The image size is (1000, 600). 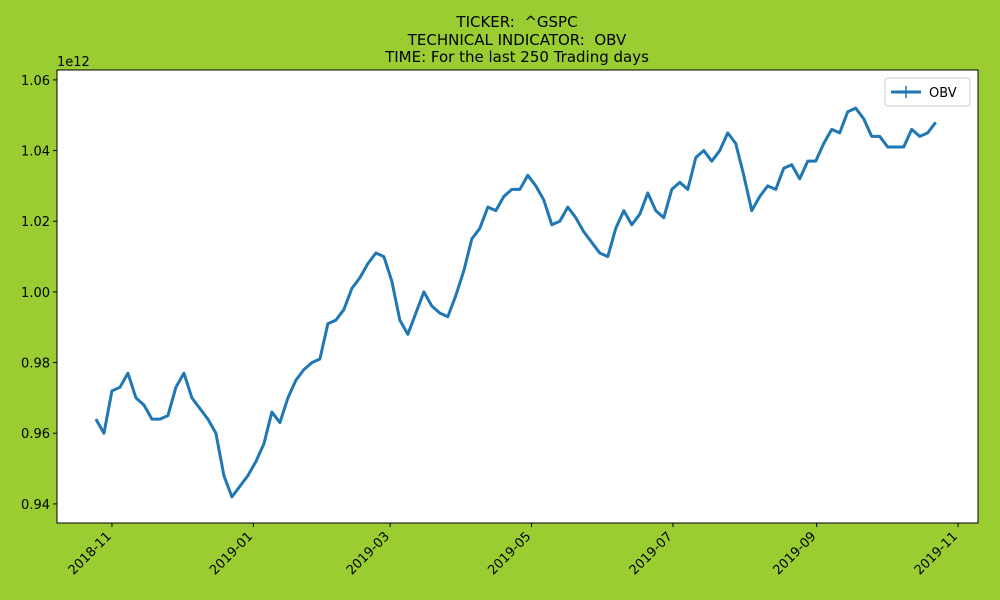 What do you see at coordinates (927, 92) in the screenshot?
I see `legend-box` at bounding box center [927, 92].